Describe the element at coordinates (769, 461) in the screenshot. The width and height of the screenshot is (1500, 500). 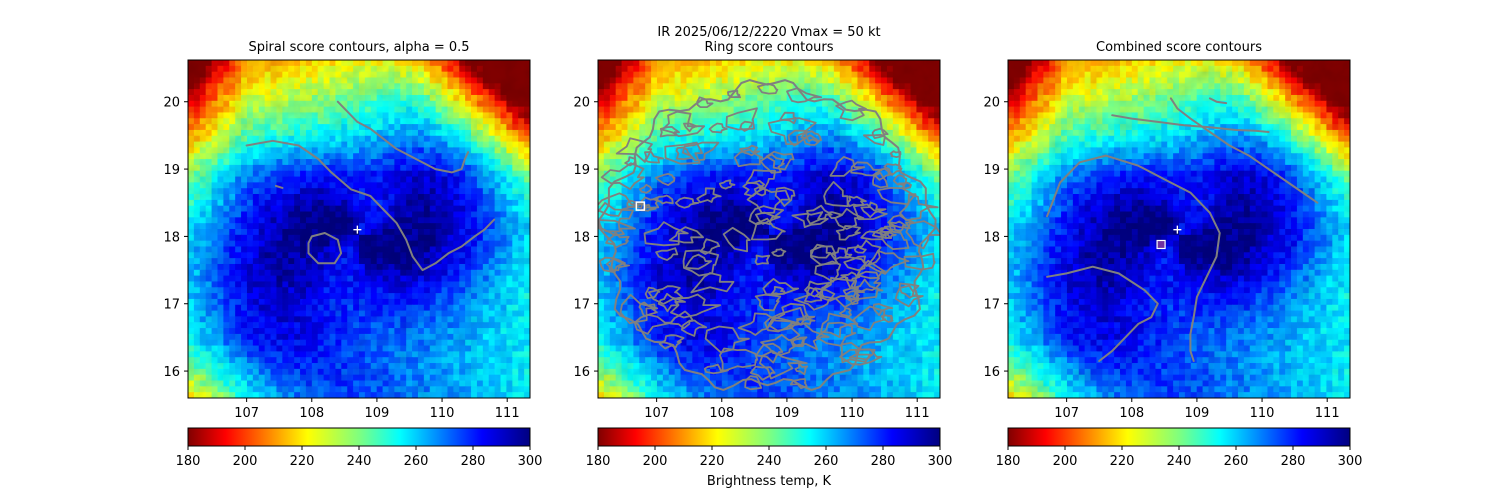
I see `colorbar-tick-label: 240` at that location.